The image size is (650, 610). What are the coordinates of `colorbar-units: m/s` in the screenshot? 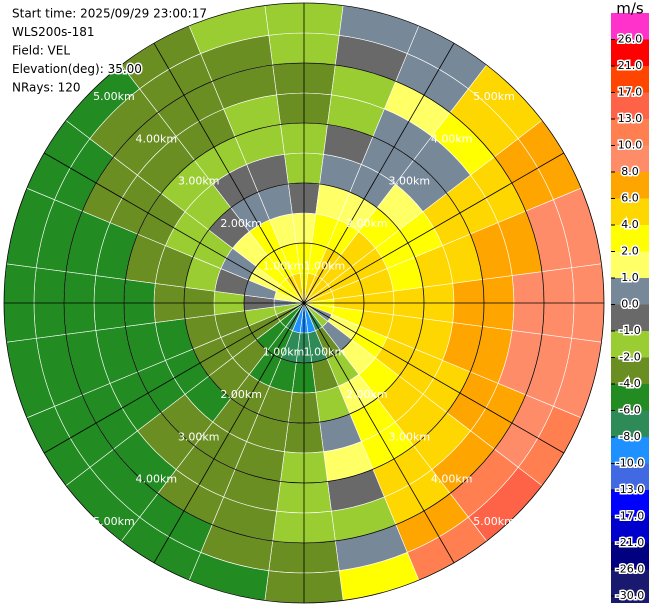 It's located at (630, 9).